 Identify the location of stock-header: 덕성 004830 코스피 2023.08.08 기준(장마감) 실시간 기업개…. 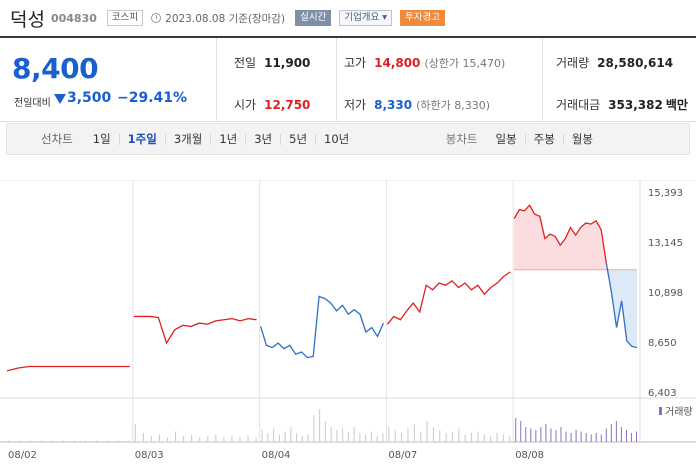
(348, 18).